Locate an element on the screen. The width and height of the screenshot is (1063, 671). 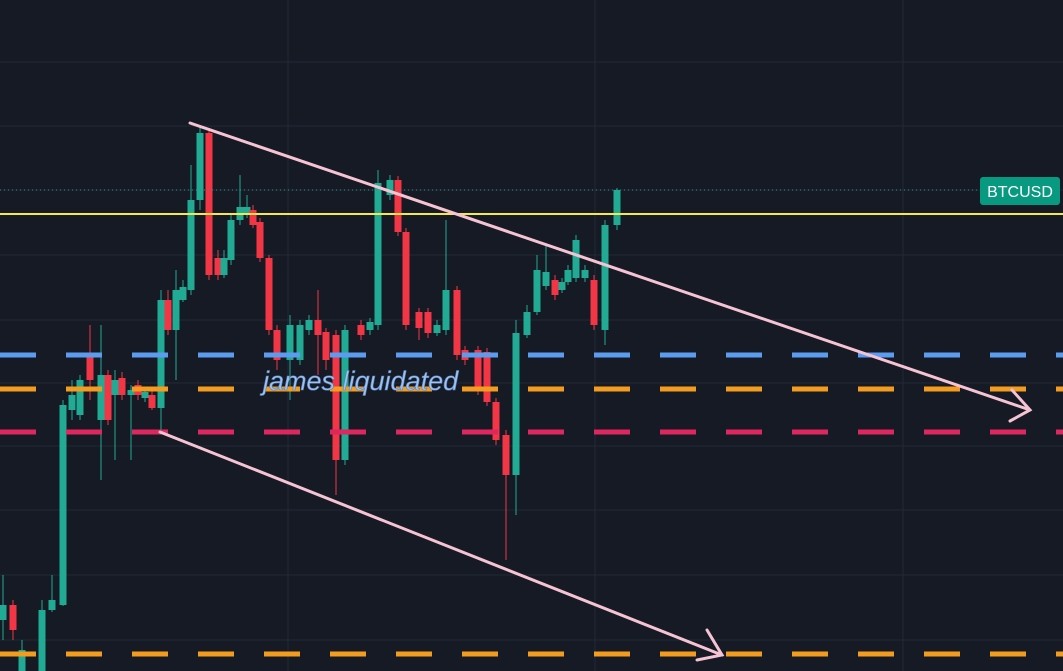
symbol-label: BTCUSD is located at coordinates (1020, 192).